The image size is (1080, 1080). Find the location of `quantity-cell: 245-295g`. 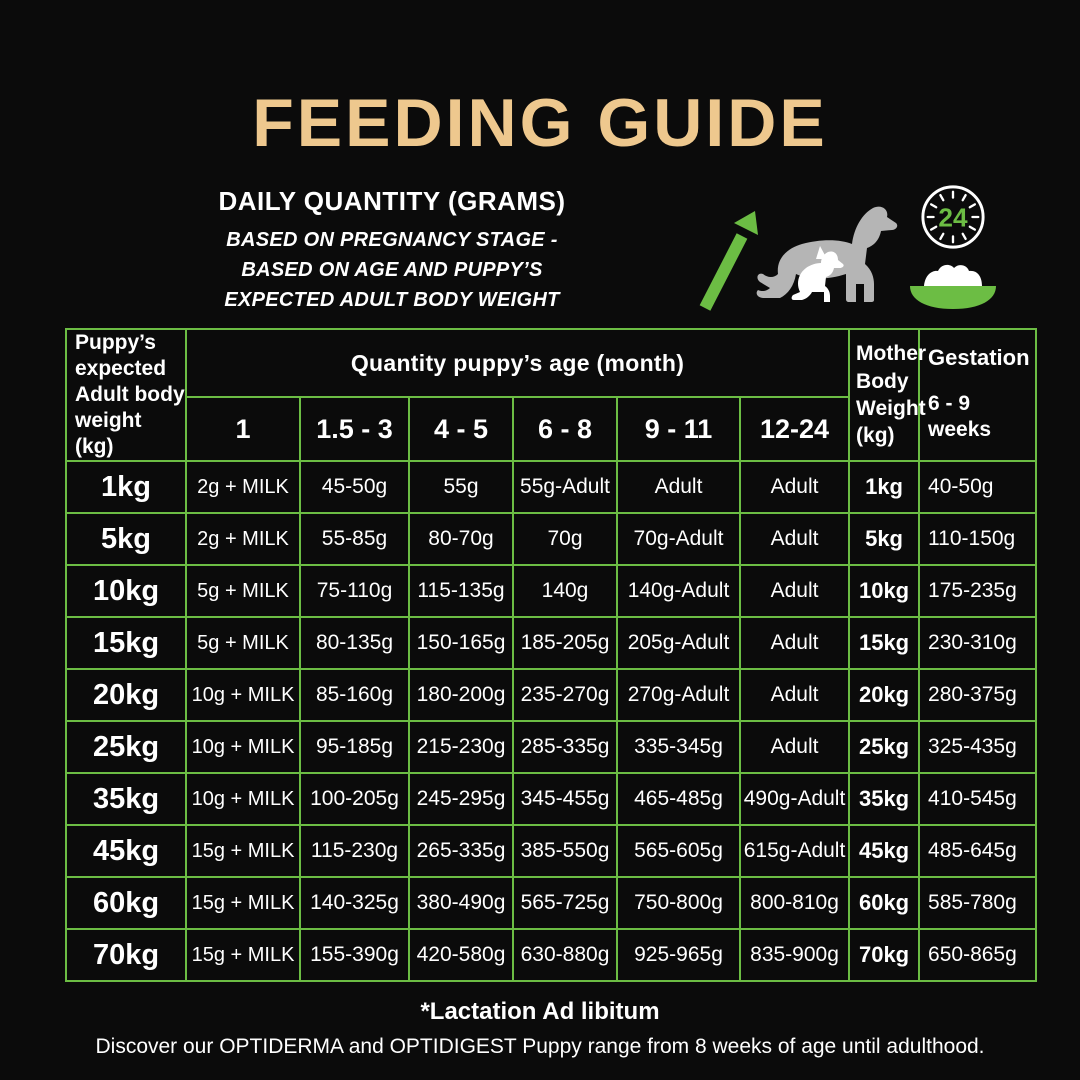

quantity-cell: 245-295g is located at coordinates (461, 799).